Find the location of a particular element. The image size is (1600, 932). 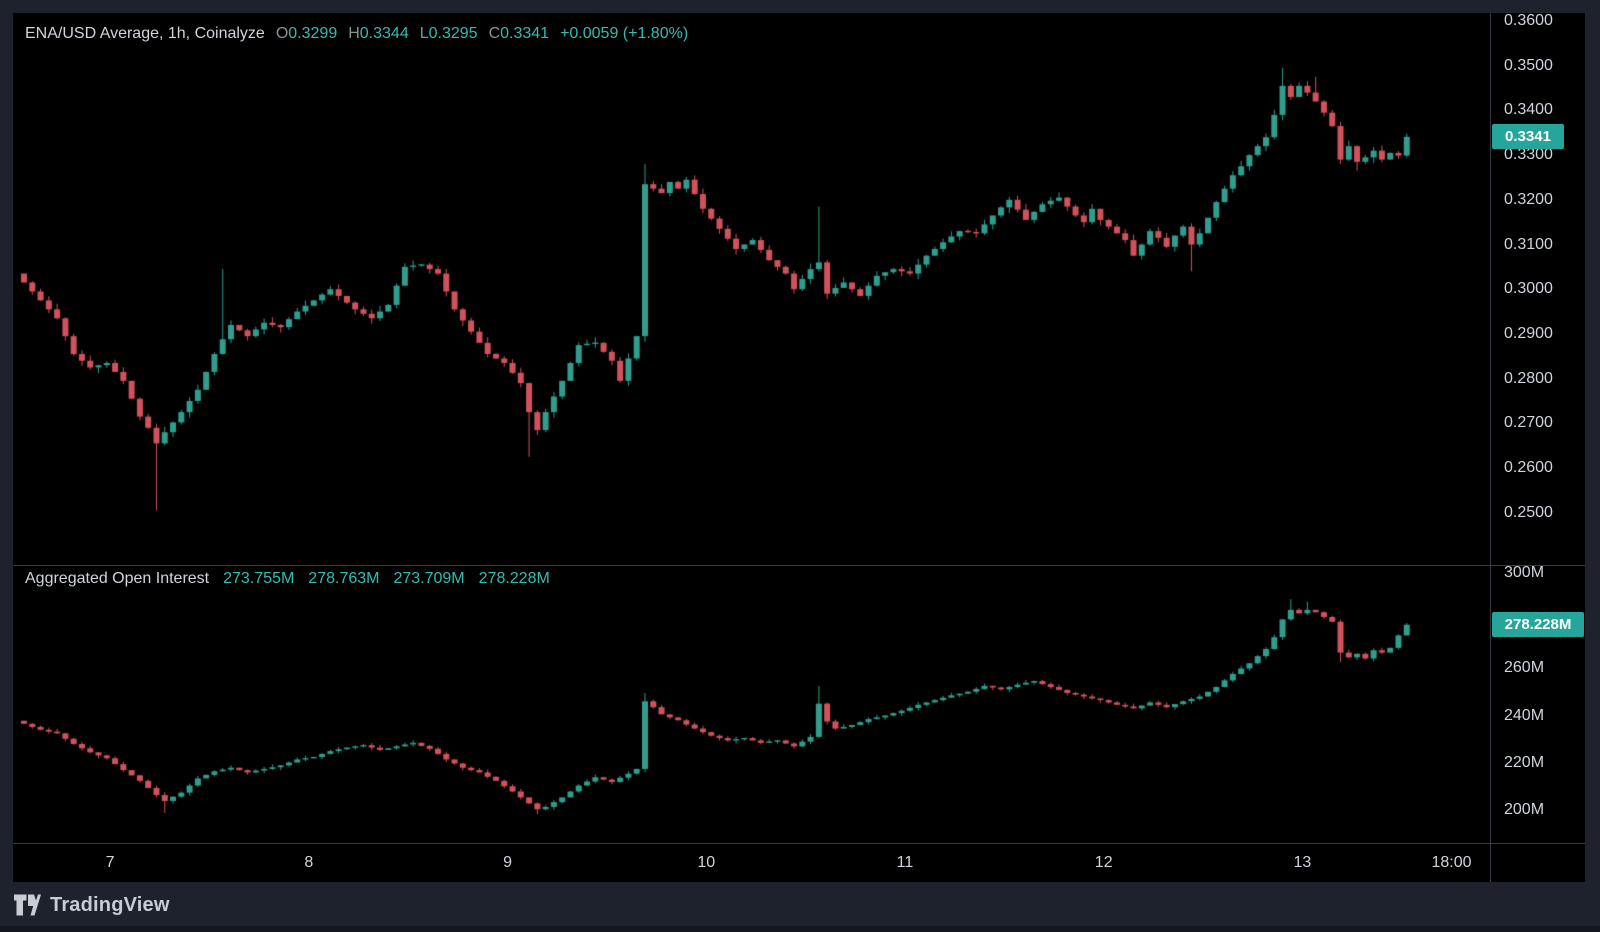

price-axis-tick: 0.2500 is located at coordinates (1528, 512).